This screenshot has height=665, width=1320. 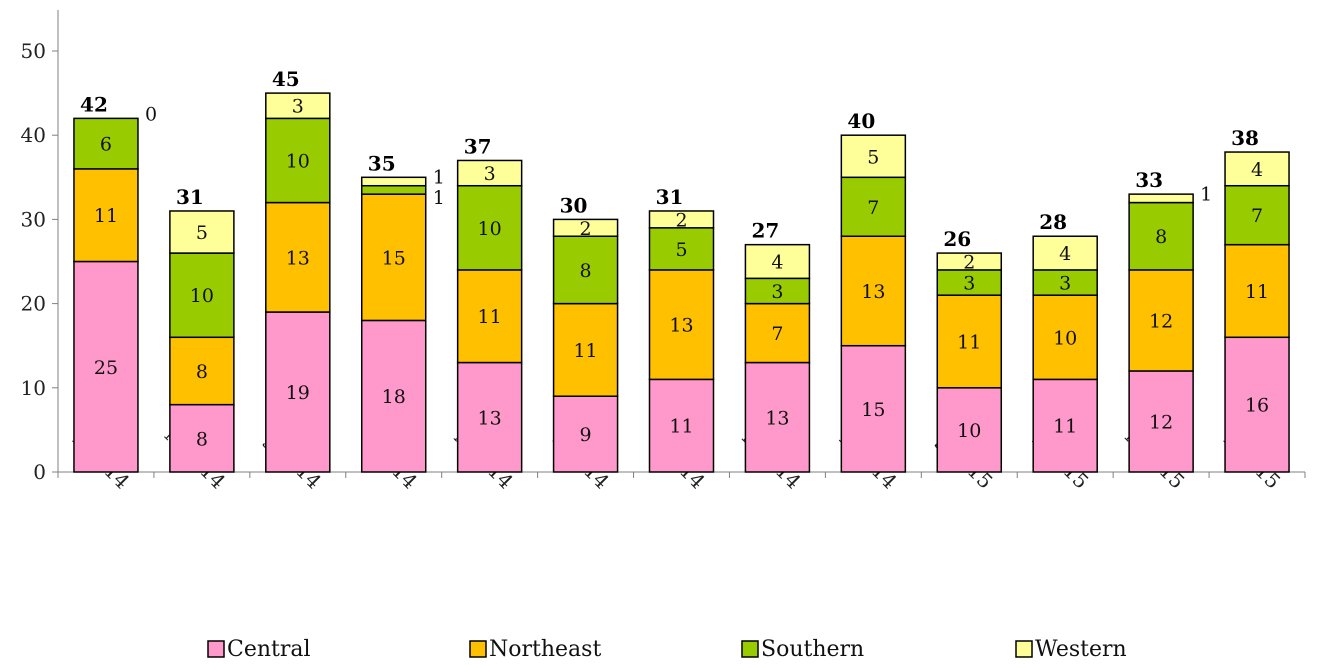 I want to click on data-label-central: 8, so click(x=202, y=439).